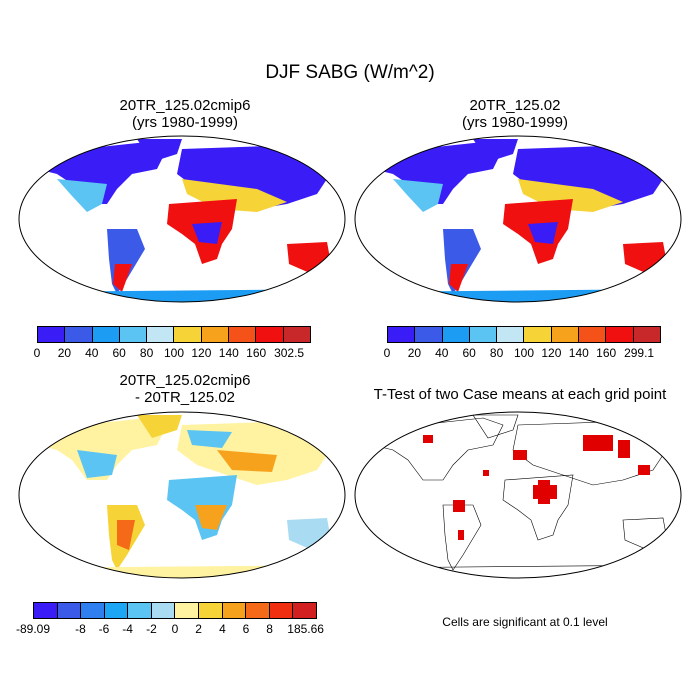  What do you see at coordinates (185, 380) in the screenshot?
I see `panel-3-title-line1: 20TR_125.02cmip6` at bounding box center [185, 380].